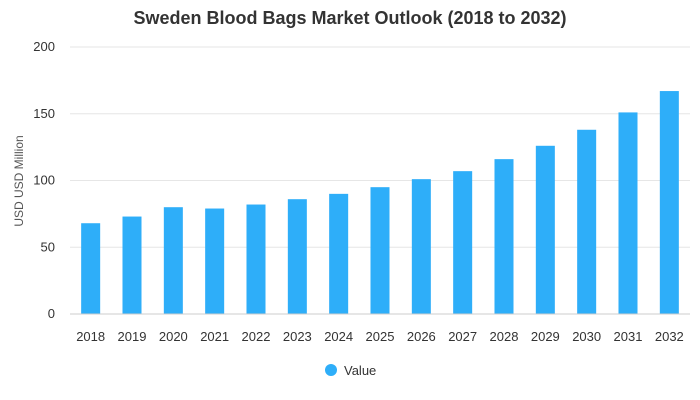 The image size is (700, 400). Describe the element at coordinates (44, 180) in the screenshot. I see `y-tick-label-100: 100` at that location.